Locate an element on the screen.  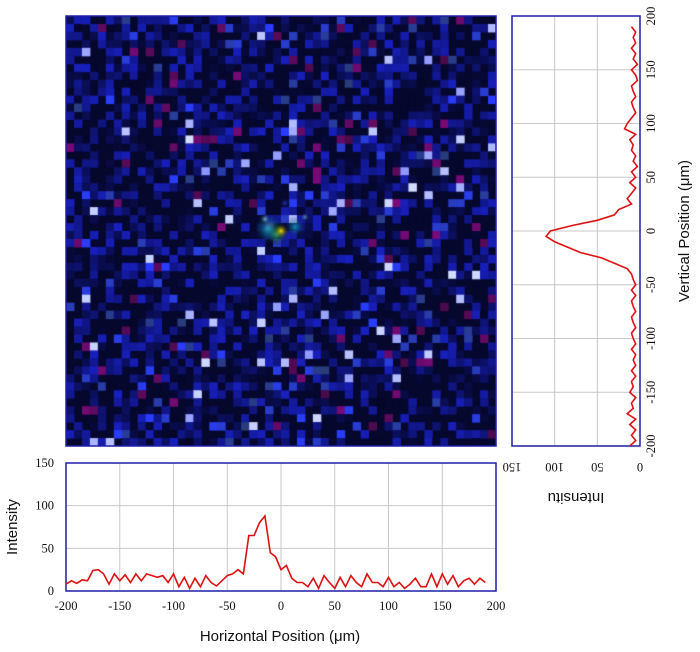
h-ytick-label: 150 is located at coordinates (44, 463).